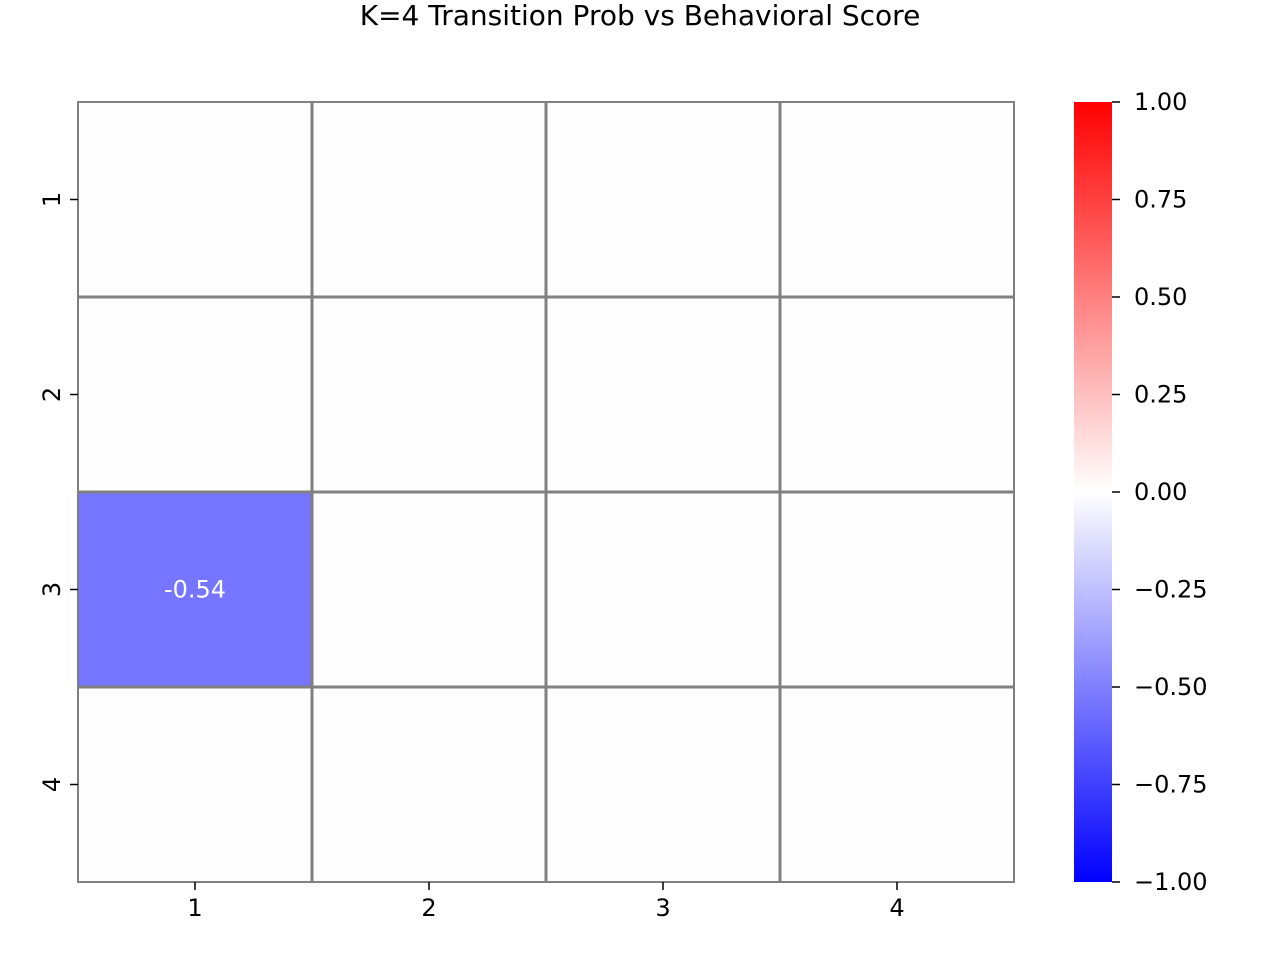 This screenshot has height=960, width=1280. Describe the element at coordinates (52, 784) in the screenshot. I see `y-tick-label: 4` at that location.